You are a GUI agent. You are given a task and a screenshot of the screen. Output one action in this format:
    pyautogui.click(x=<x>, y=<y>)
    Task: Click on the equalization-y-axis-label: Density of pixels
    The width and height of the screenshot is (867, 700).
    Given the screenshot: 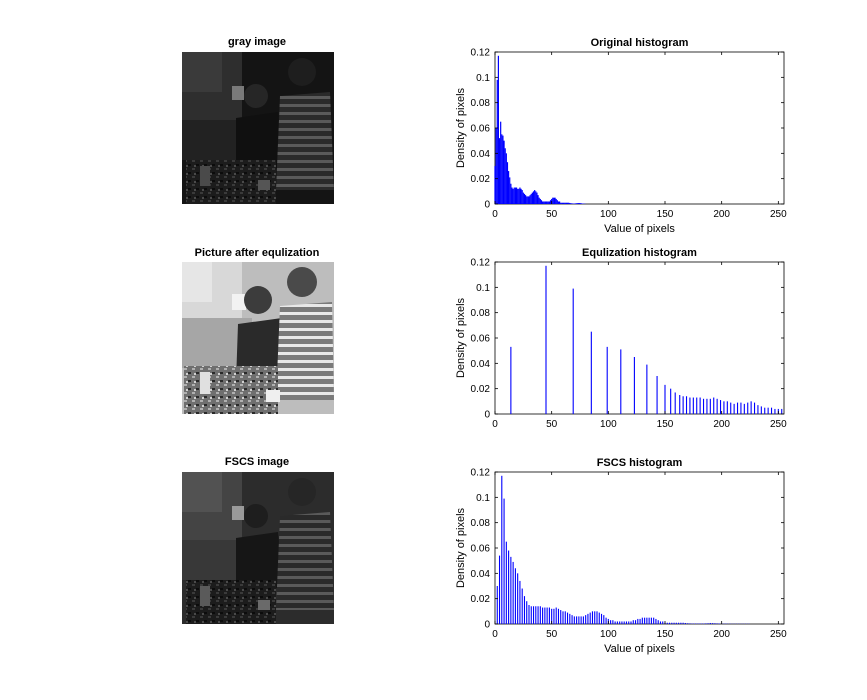 What is the action you would take?
    pyautogui.click(x=461, y=337)
    